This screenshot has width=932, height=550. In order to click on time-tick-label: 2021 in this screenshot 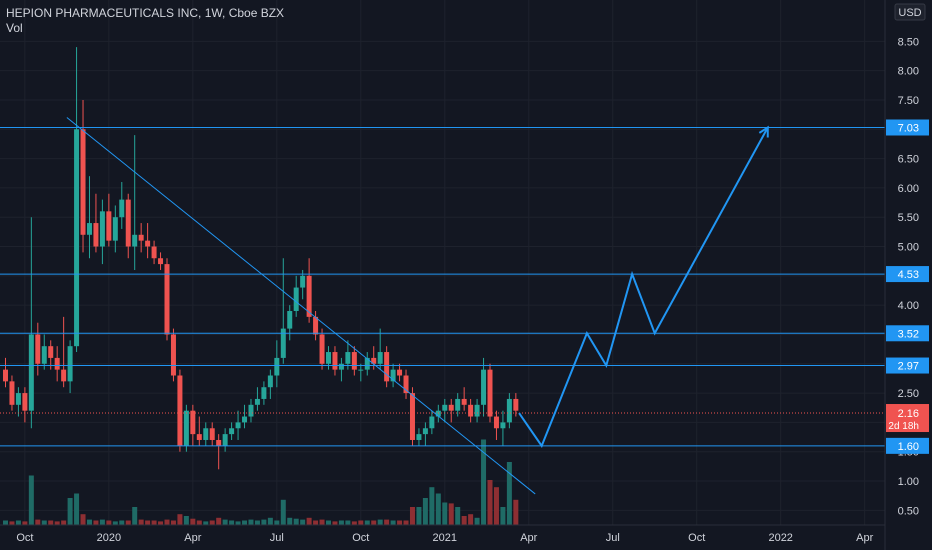, I will do `click(445, 538)`.